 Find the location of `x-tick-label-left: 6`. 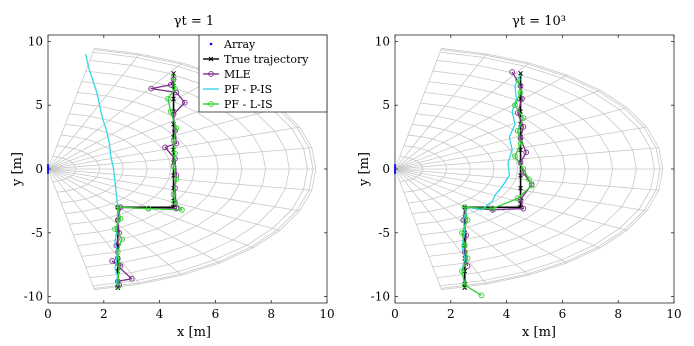

x-tick-label-left: 6 is located at coordinates (216, 314).